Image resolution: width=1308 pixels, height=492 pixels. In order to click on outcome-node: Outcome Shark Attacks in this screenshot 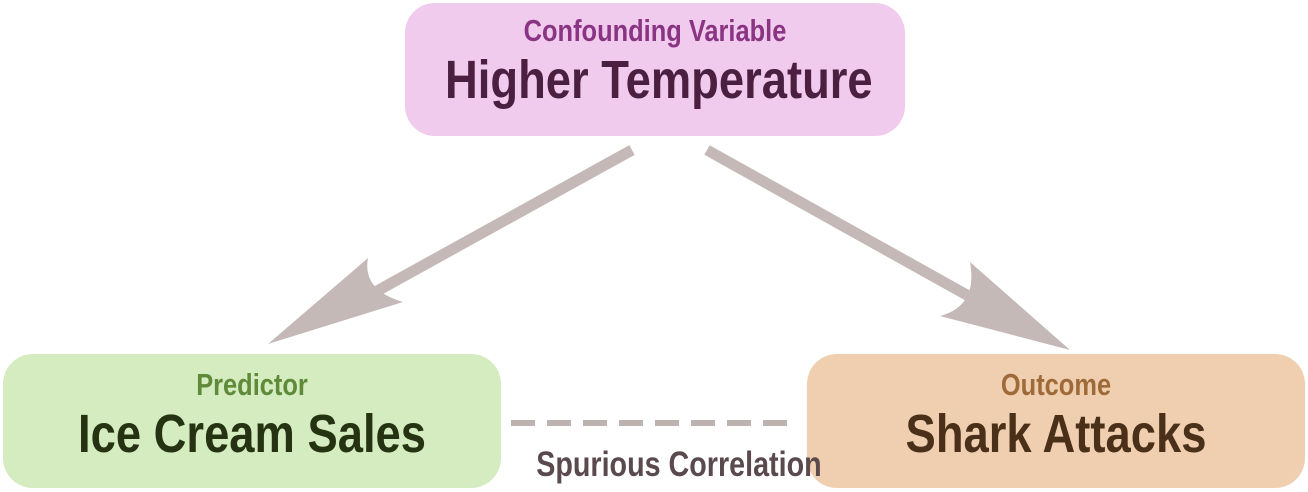, I will do `click(1056, 421)`.